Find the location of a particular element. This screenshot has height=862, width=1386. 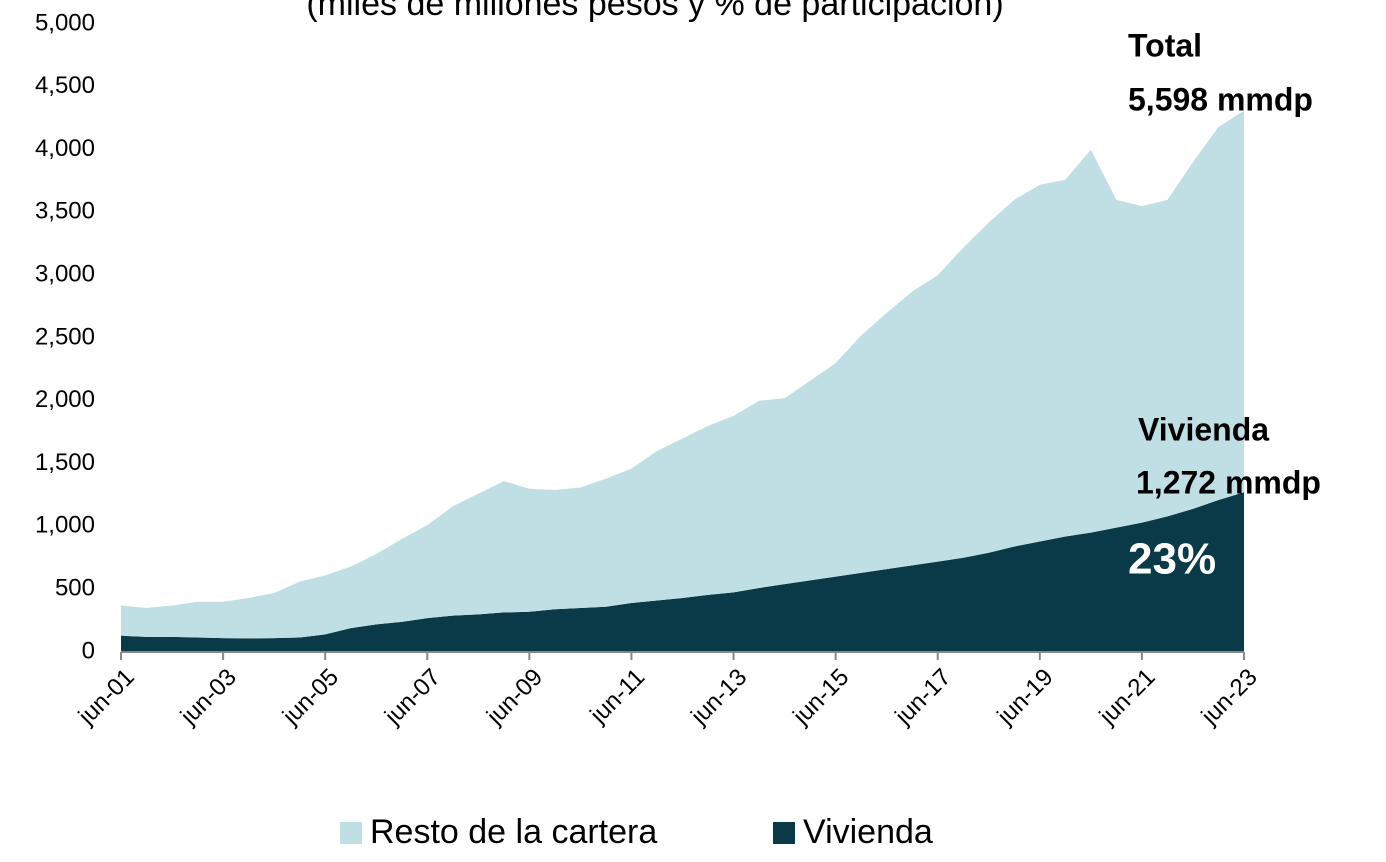

annotation: 23% is located at coordinates (1172, 559).